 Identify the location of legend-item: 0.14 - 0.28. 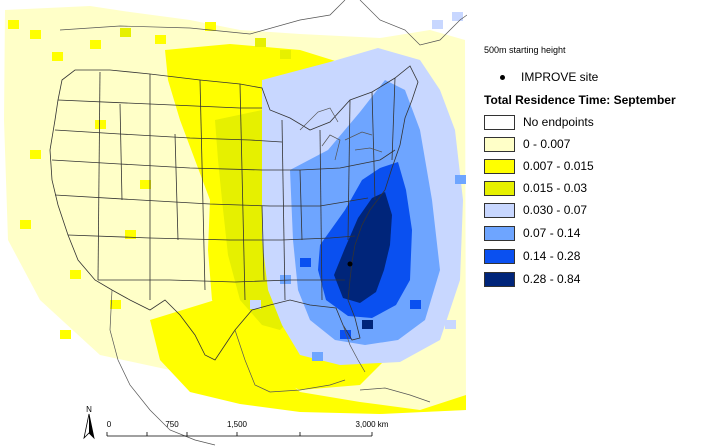
(532, 256).